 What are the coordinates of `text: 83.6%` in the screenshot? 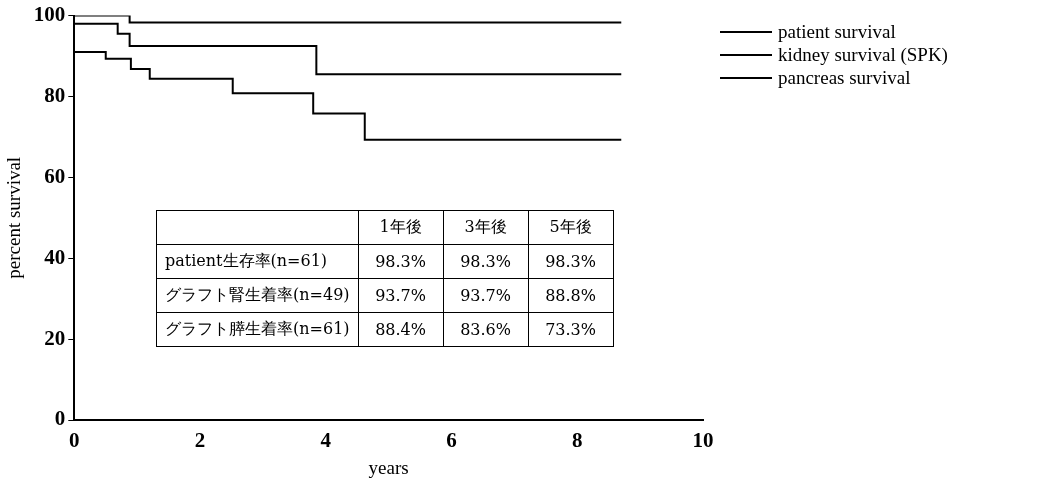 It's located at (485, 329).